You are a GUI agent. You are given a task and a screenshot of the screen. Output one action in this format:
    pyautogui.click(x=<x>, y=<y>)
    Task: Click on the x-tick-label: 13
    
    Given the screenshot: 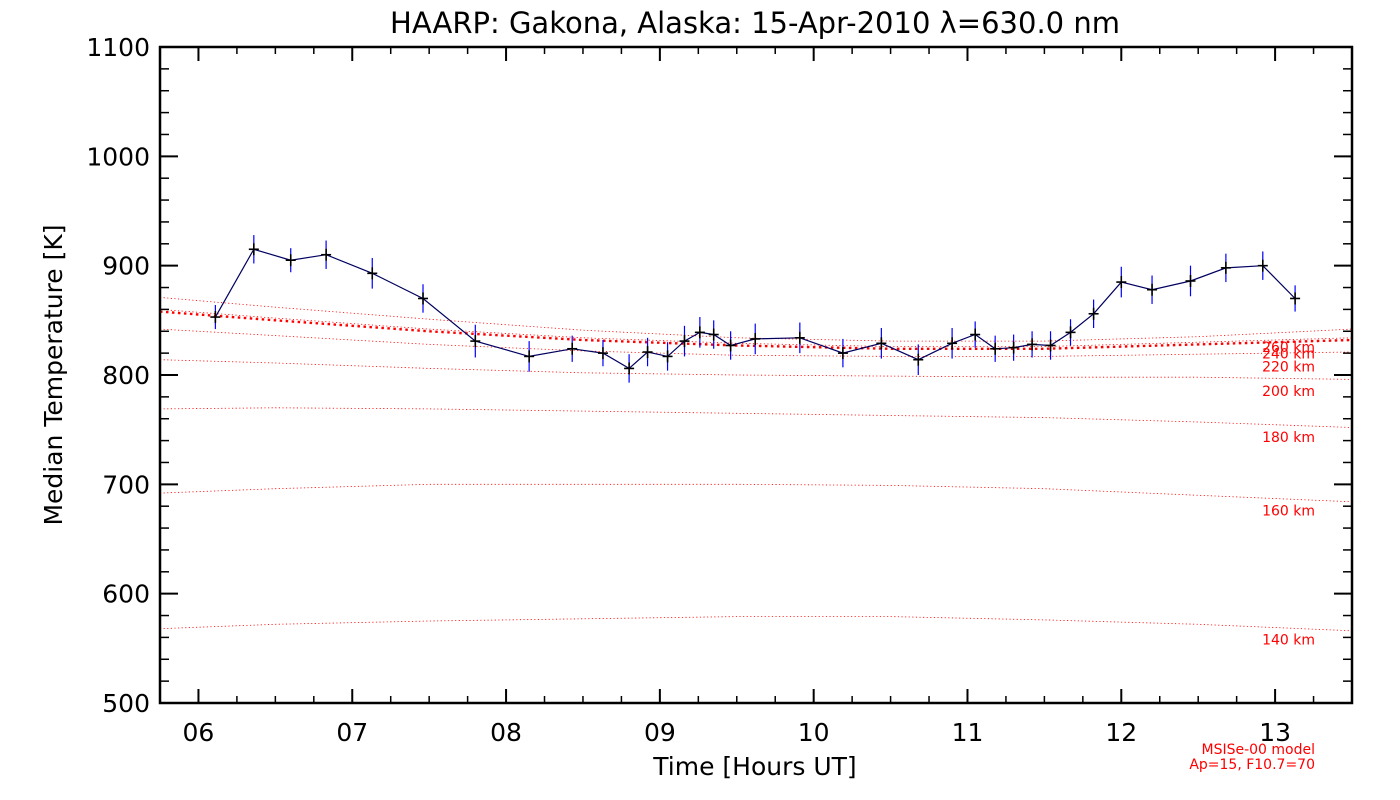 What is the action you would take?
    pyautogui.click(x=1275, y=732)
    